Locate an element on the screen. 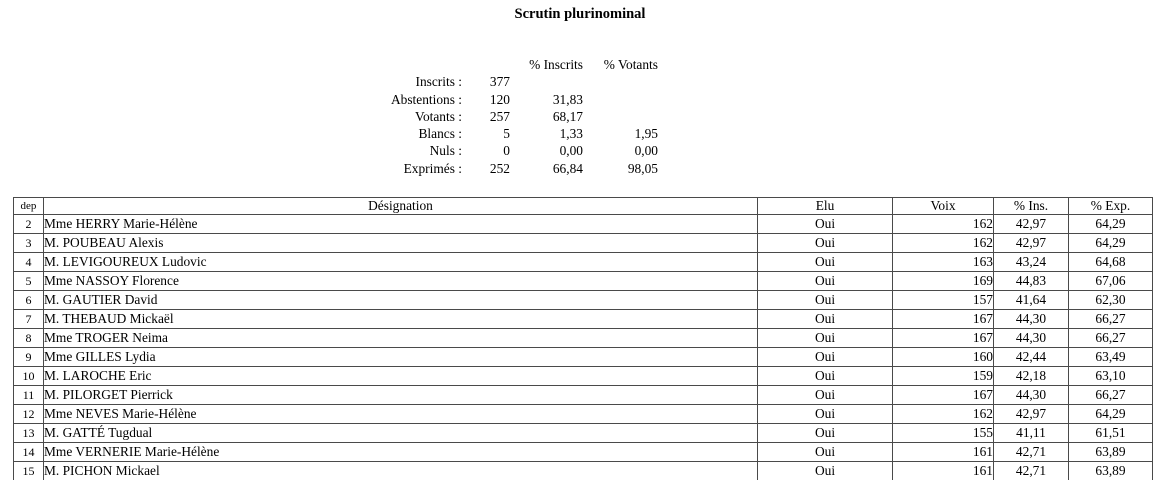 The height and width of the screenshot is (480, 1160). cell-voix: 169 is located at coordinates (943, 281).